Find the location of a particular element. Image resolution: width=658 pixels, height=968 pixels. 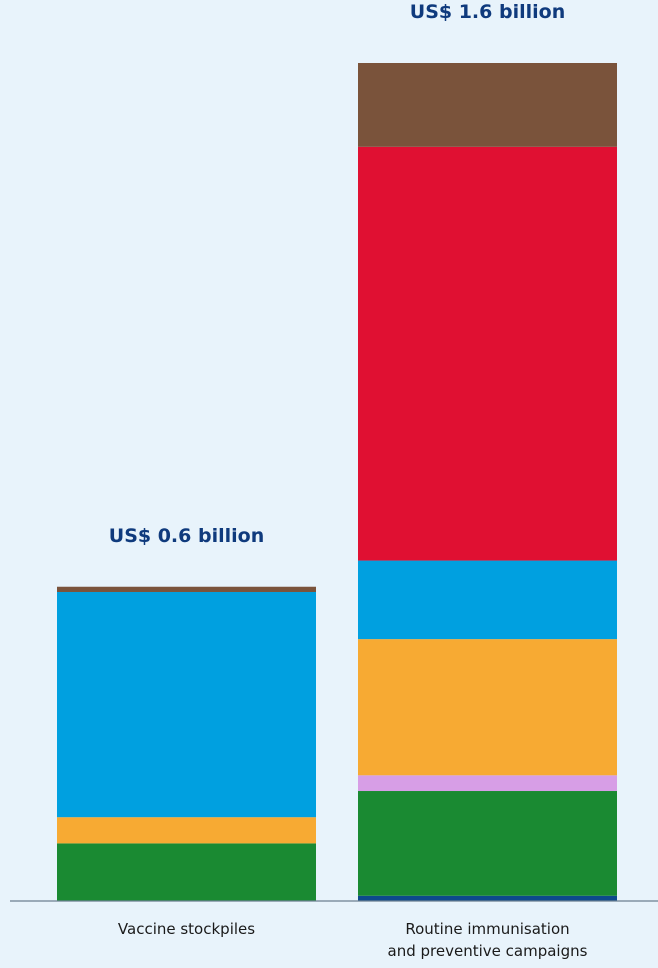

total-label: US$ 0.6 billion is located at coordinates (186, 536).